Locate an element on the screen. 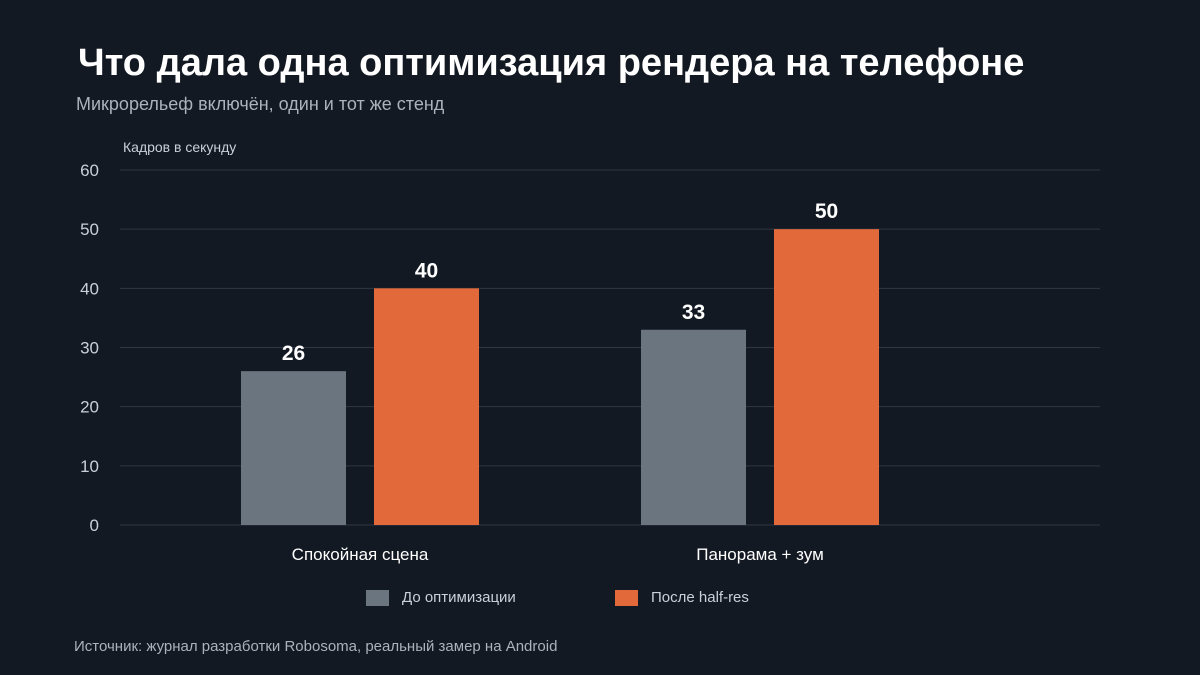 The image size is (1200, 675). chart-subtitle: Микрорельеф включён, один и тот же стенд is located at coordinates (260, 104).